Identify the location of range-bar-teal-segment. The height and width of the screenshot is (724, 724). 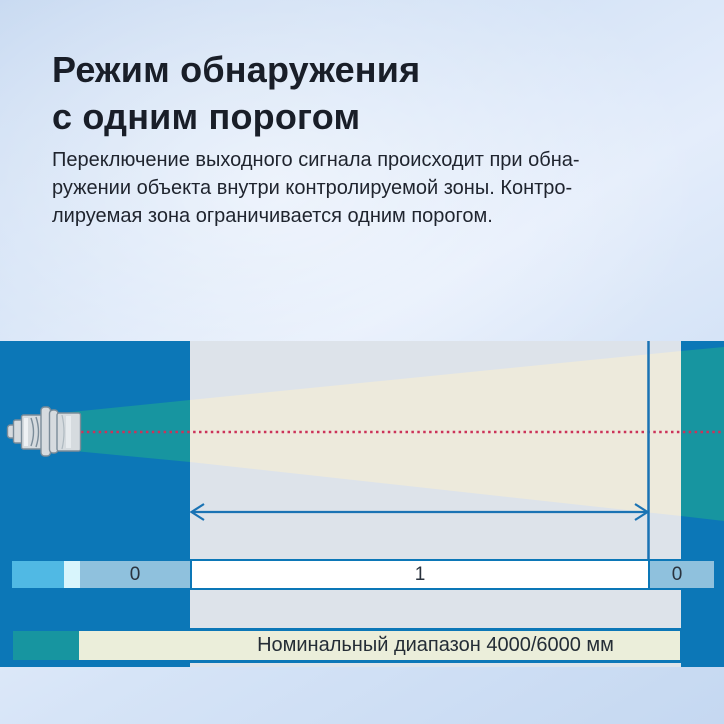
(46, 645).